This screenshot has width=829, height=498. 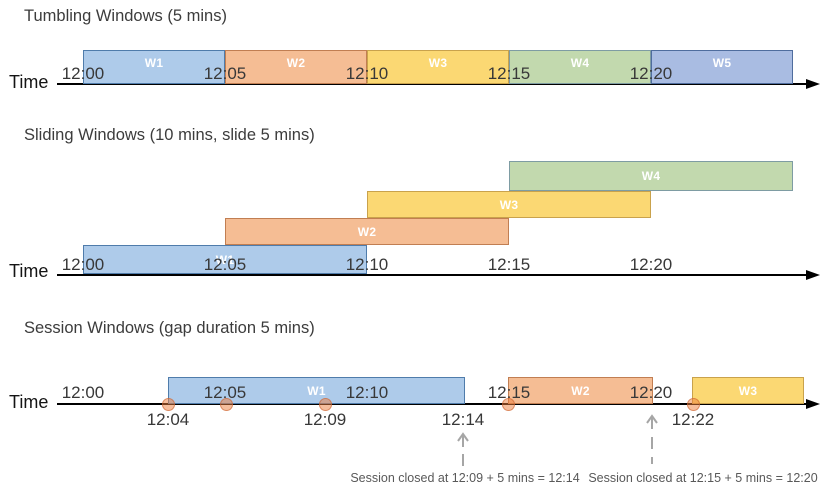 What do you see at coordinates (432, 84) in the screenshot?
I see `tumbling-timeline` at bounding box center [432, 84].